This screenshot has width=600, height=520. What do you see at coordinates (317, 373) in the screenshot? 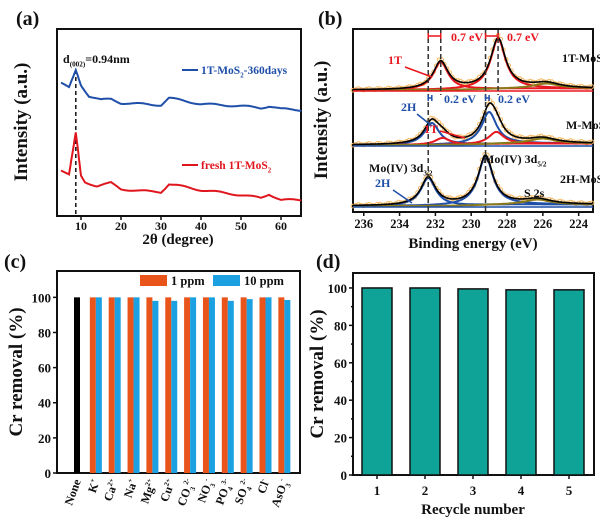
I see `d-ylabel: Cr removal (%)` at bounding box center [317, 373].